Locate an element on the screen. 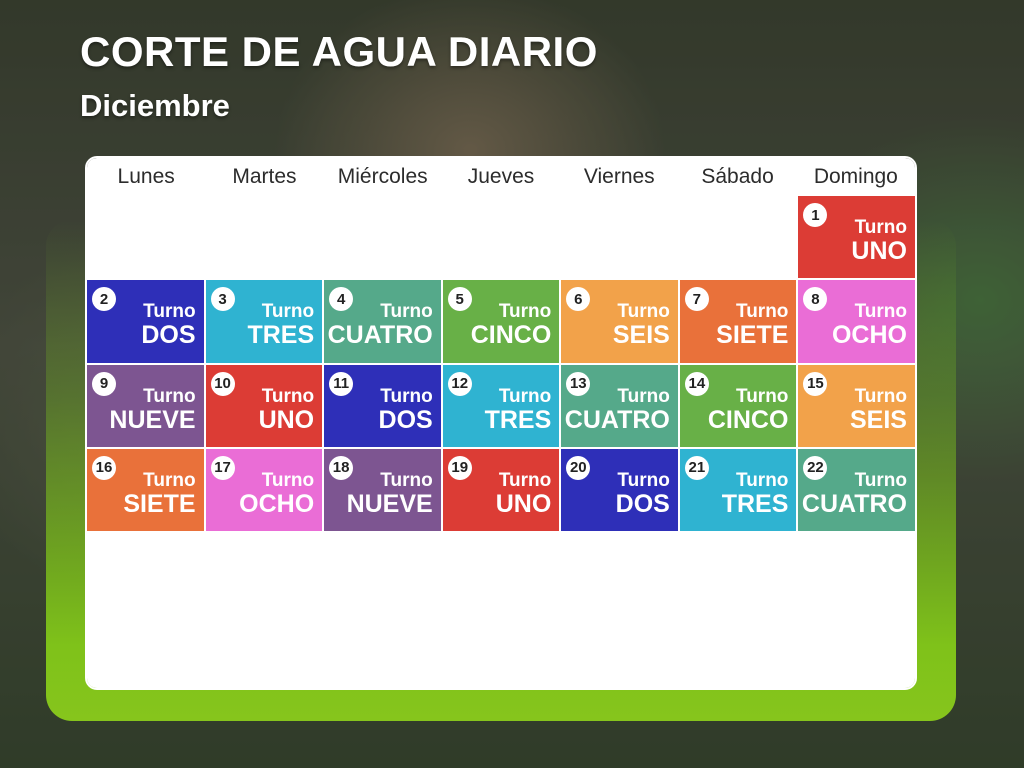  calendar-day-cell: 21 Turno TRES is located at coordinates (738, 490).